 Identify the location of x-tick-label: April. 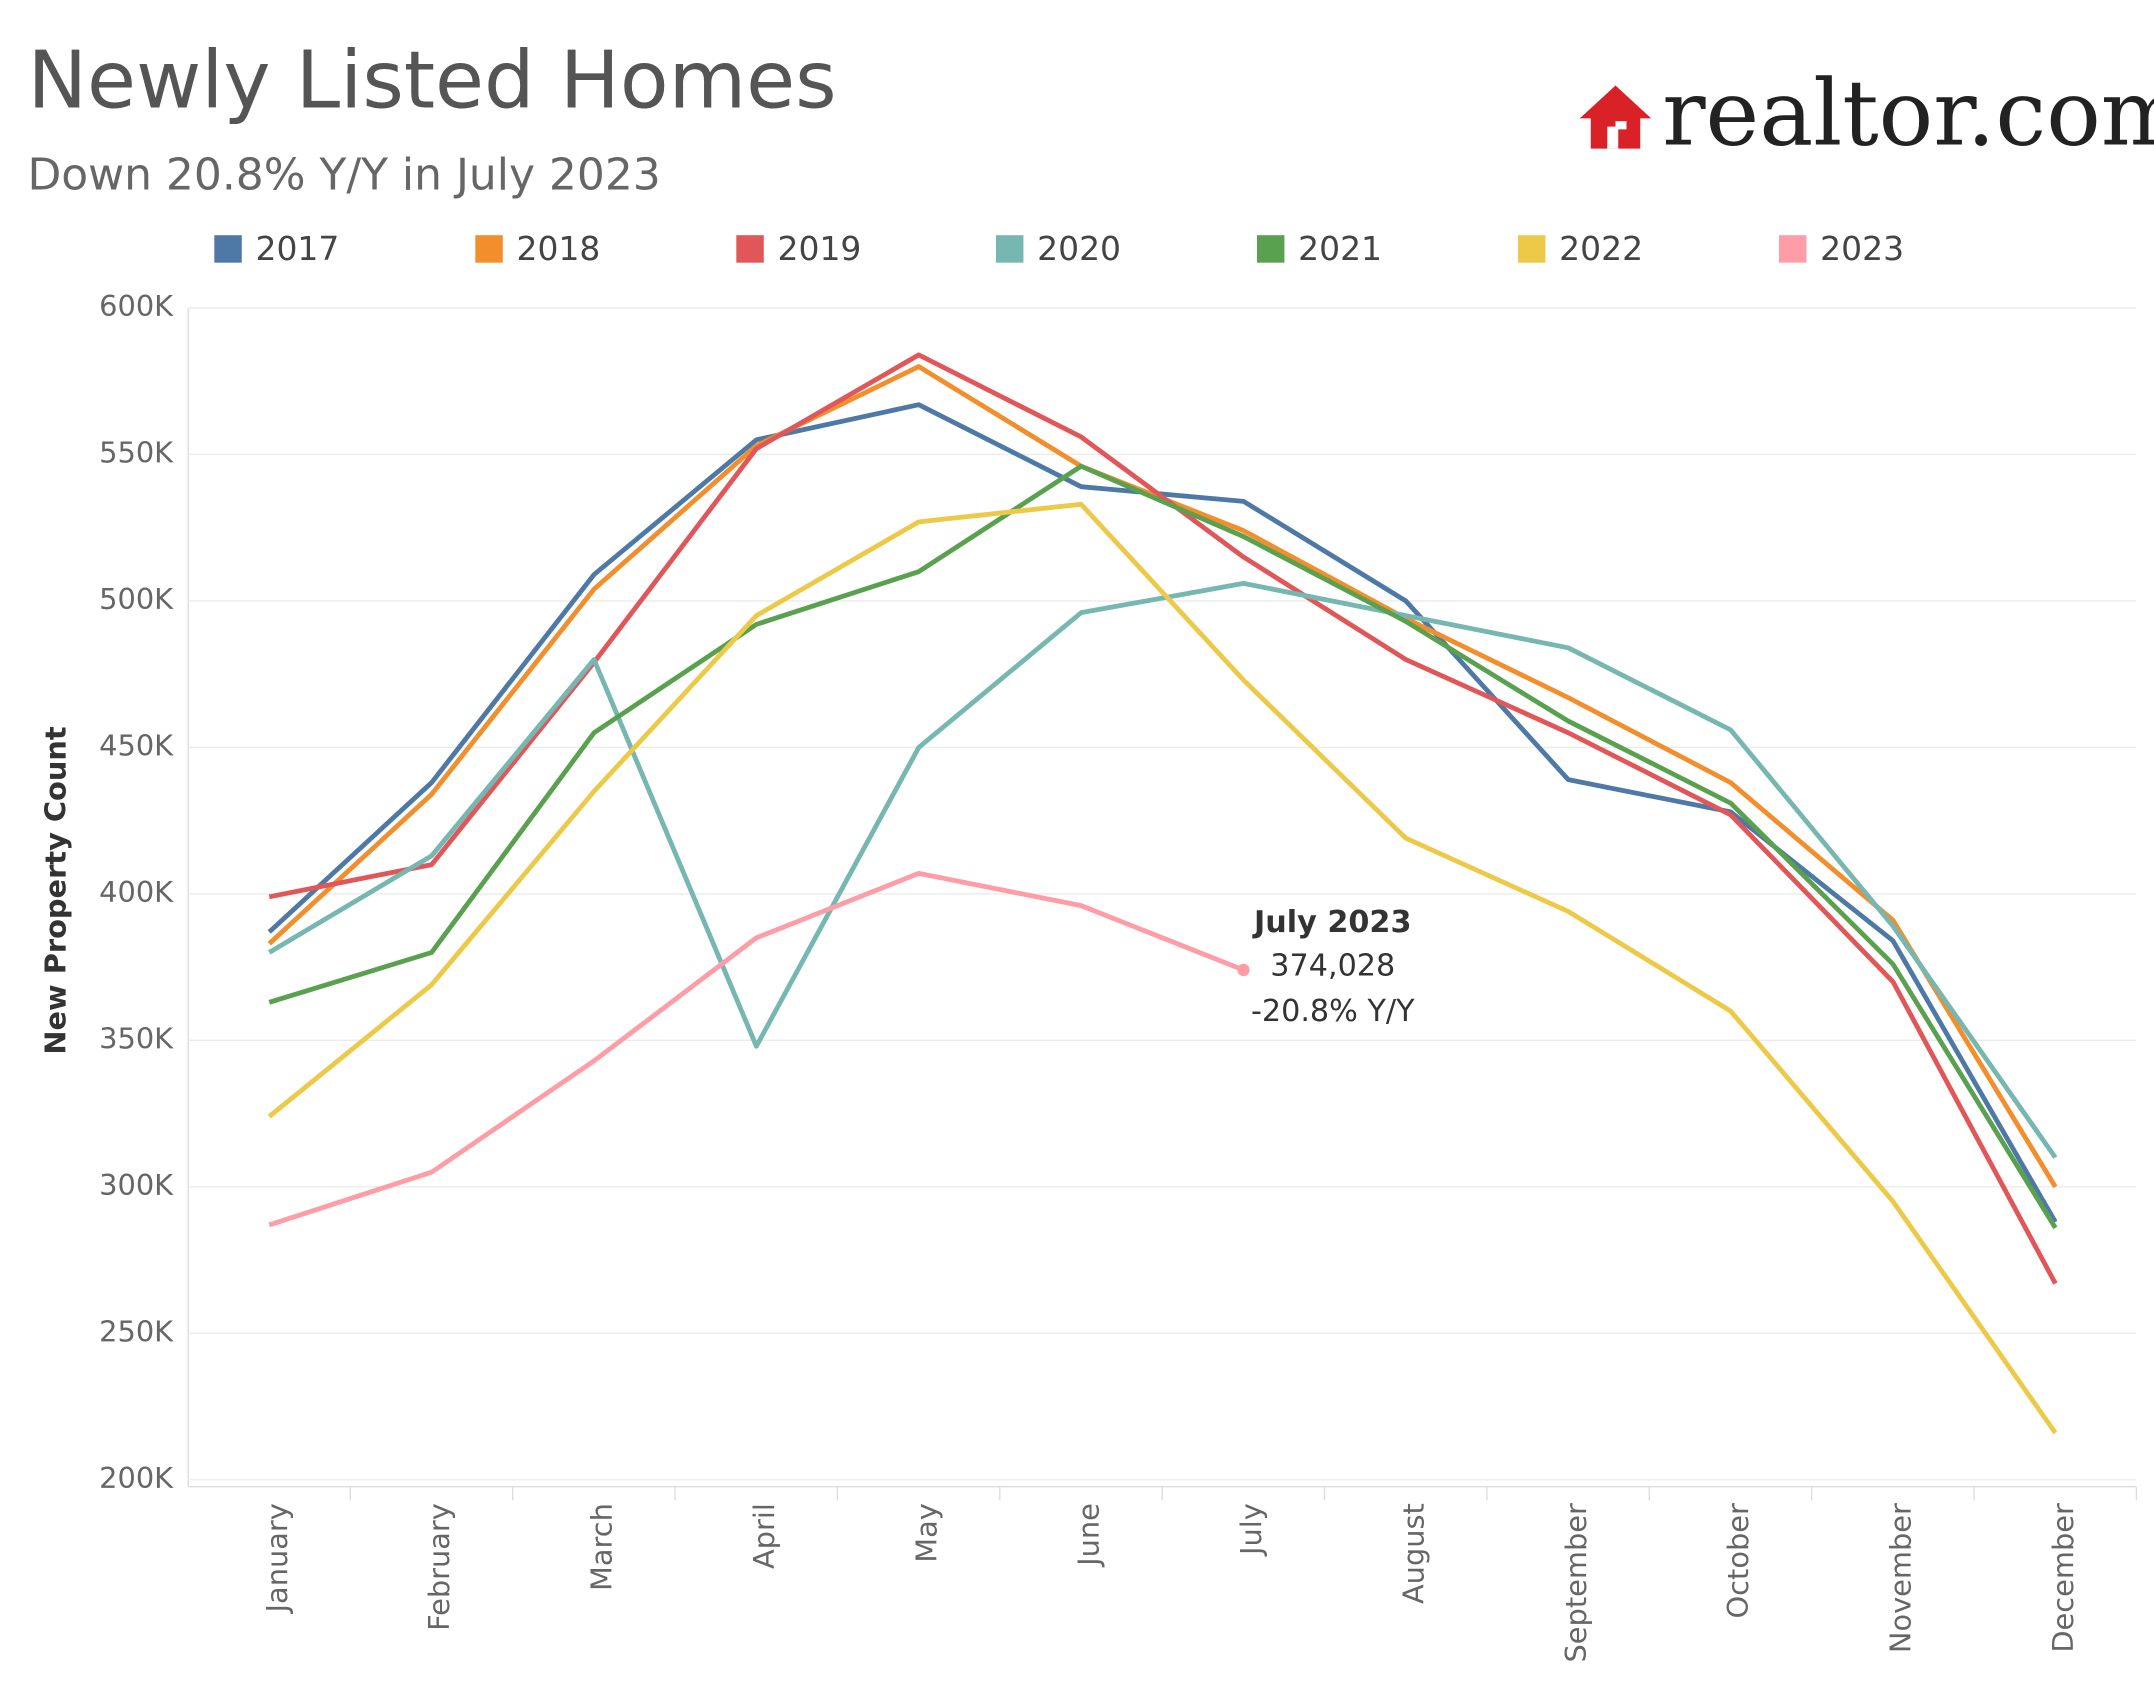
(764, 1536).